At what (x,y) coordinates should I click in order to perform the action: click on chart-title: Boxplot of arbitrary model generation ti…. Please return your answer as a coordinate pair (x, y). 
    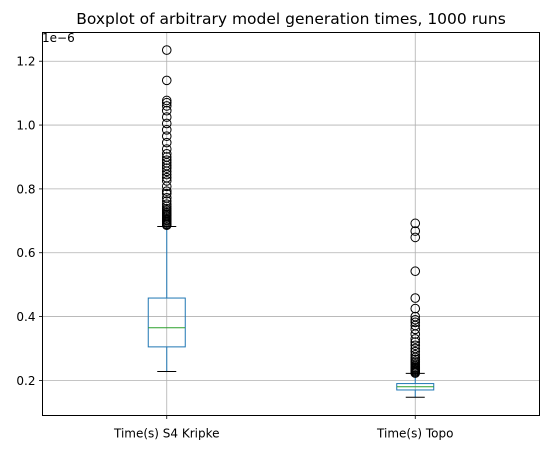
    Looking at the image, I should click on (291, 19).